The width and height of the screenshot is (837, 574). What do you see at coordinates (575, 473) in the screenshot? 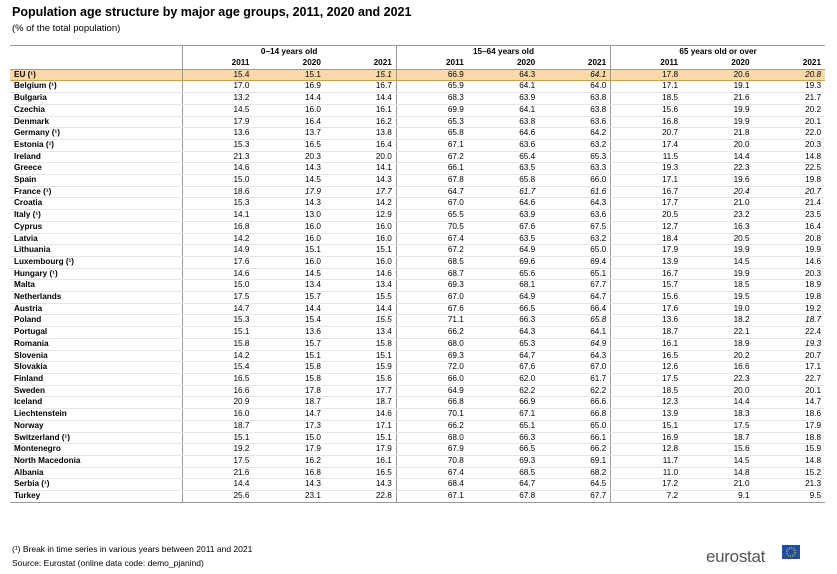
I see `cell: 68.2` at bounding box center [575, 473].